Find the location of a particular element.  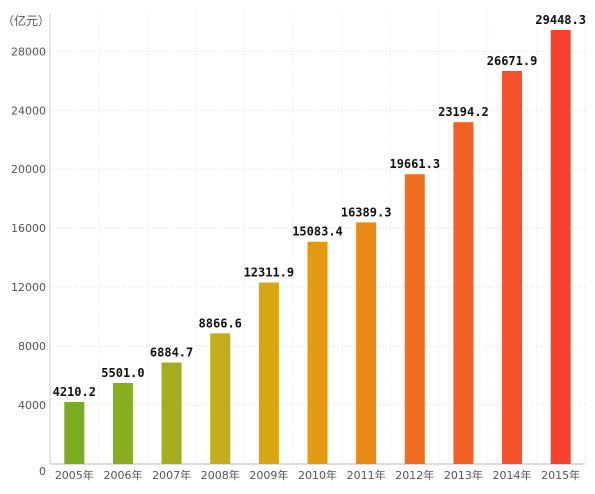

y-axis-unit-label: （亿元） is located at coordinates (26, 20).